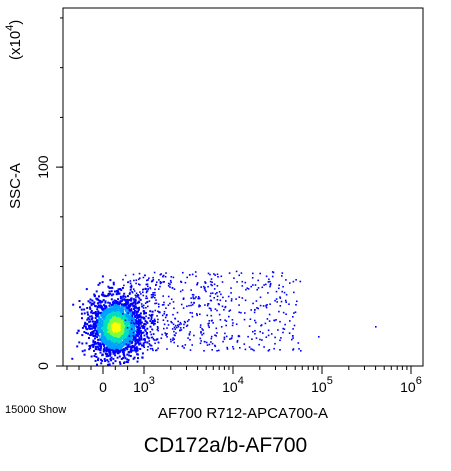  Describe the element at coordinates (144, 385) in the screenshot. I see `x-tick-label: 103` at that location.